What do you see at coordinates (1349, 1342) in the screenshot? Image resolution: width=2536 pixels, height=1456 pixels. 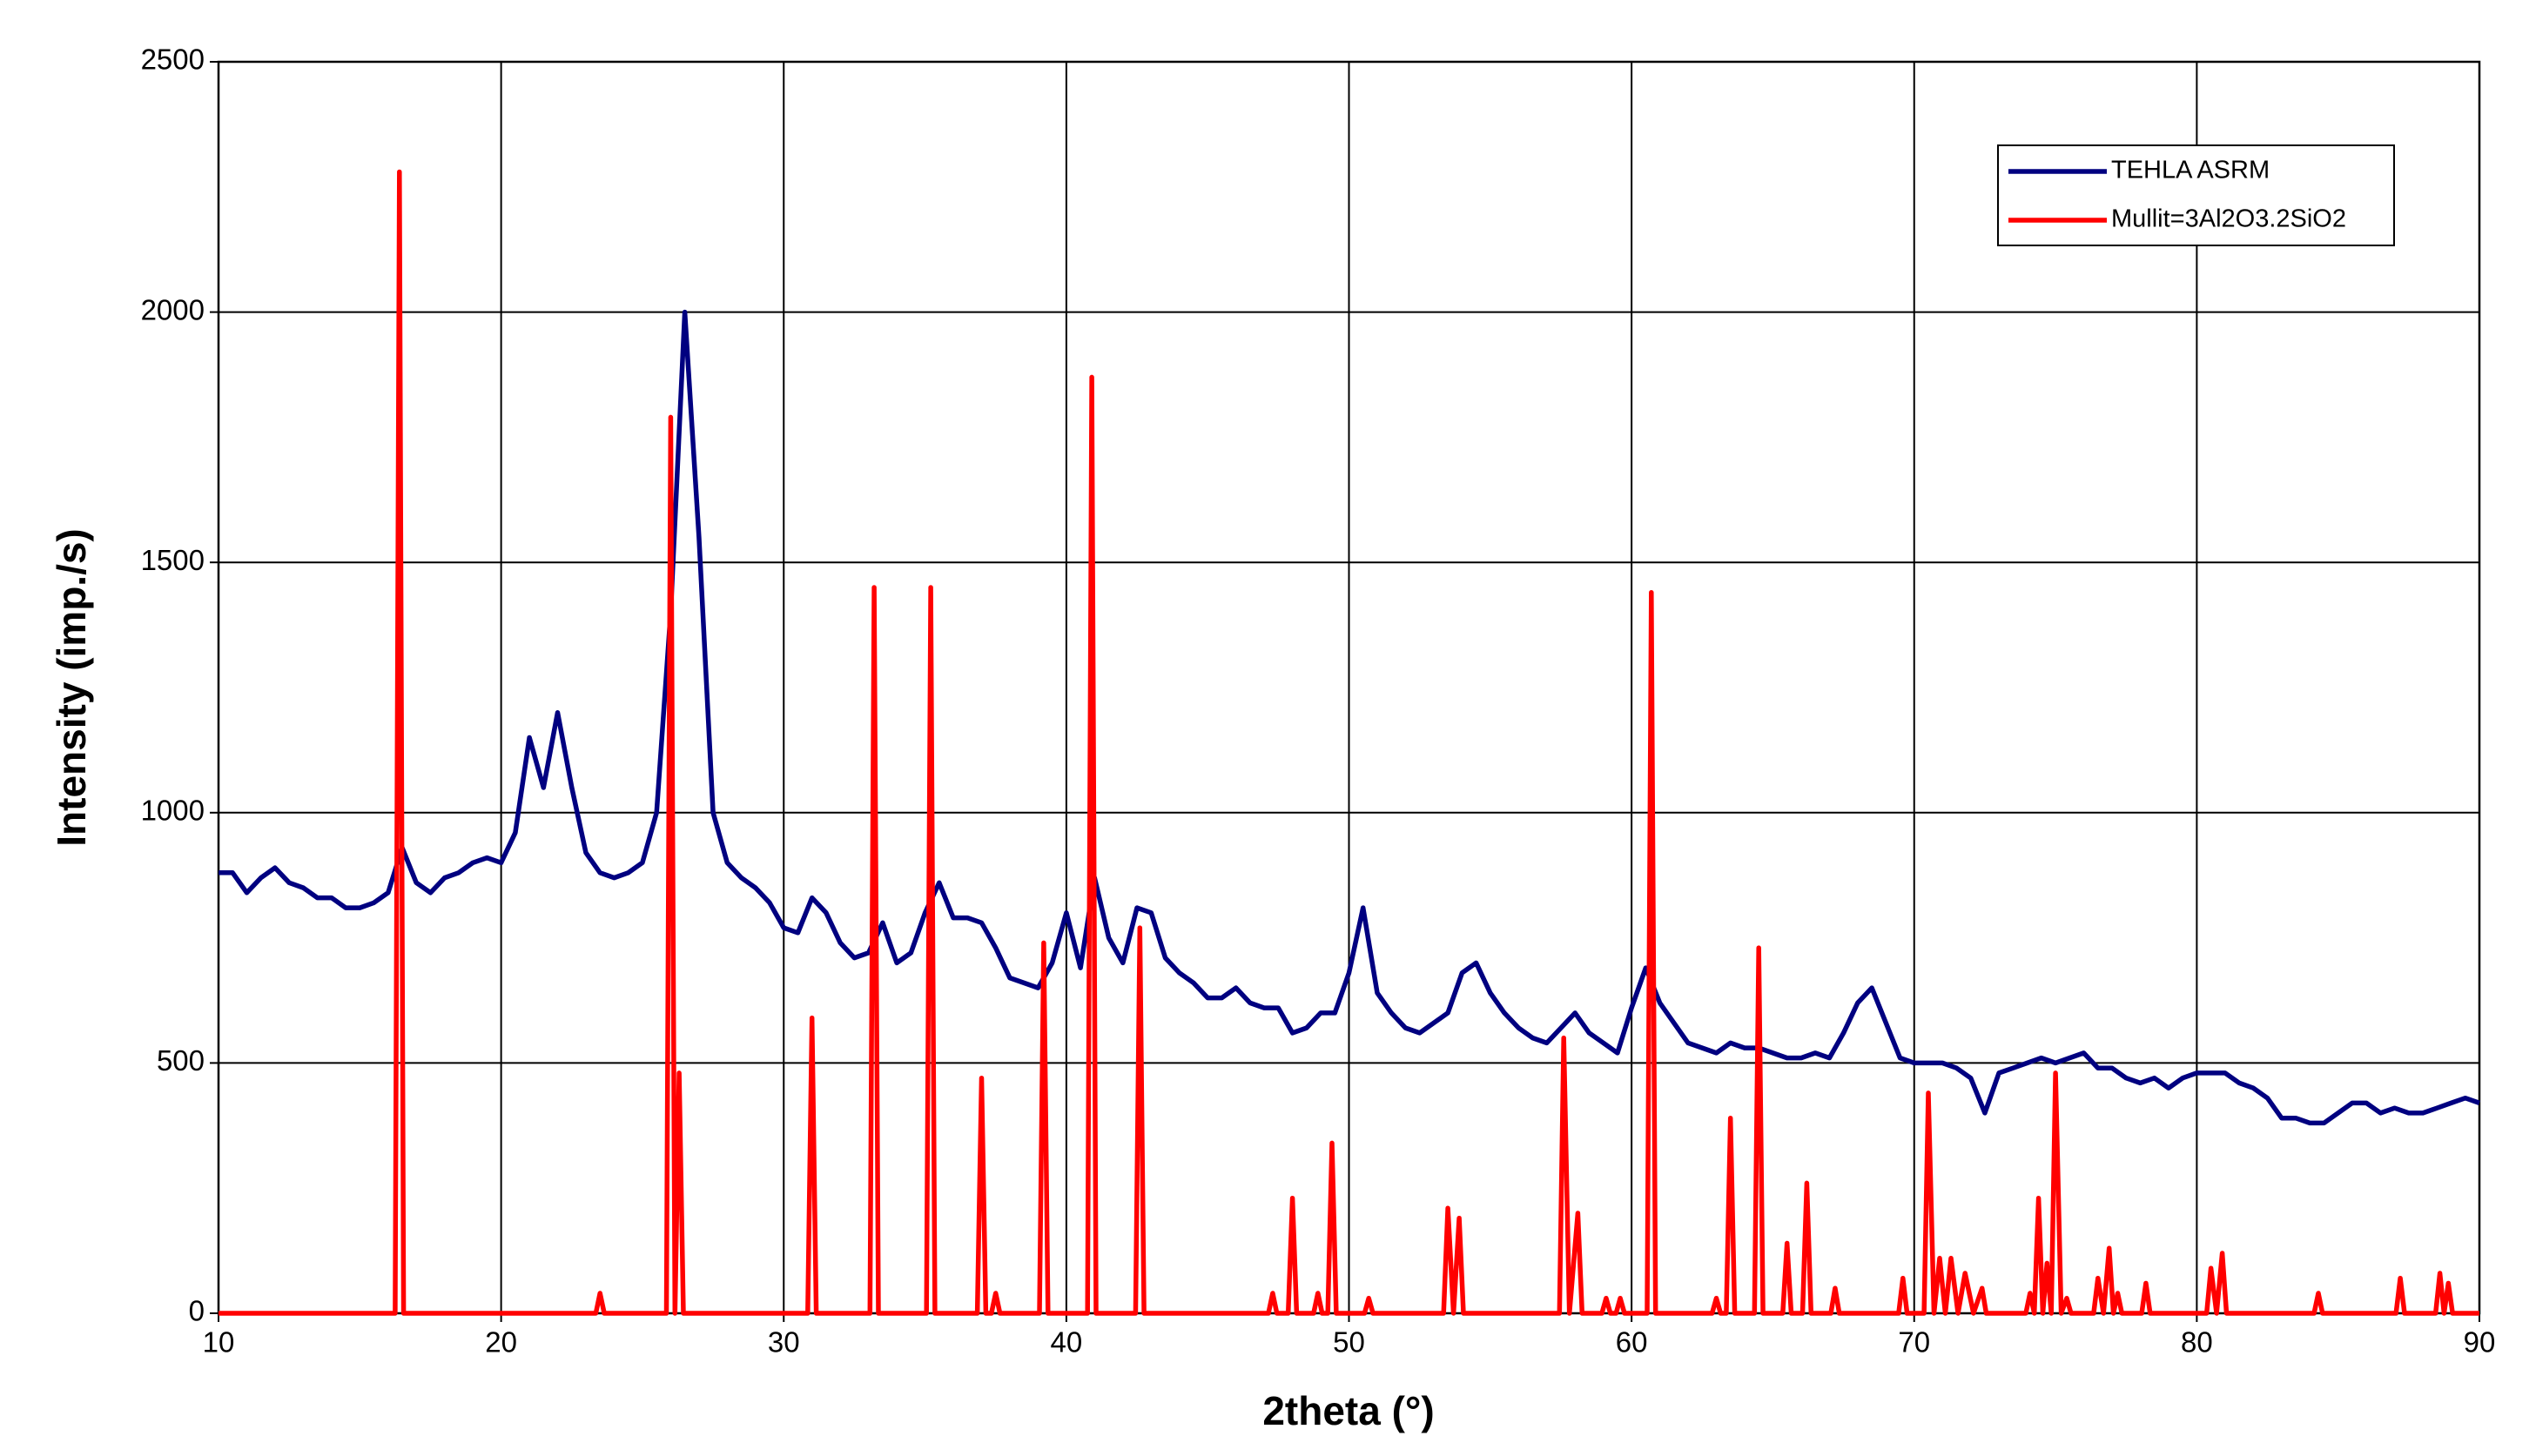 I see `x-tick-label: 50` at bounding box center [1349, 1342].